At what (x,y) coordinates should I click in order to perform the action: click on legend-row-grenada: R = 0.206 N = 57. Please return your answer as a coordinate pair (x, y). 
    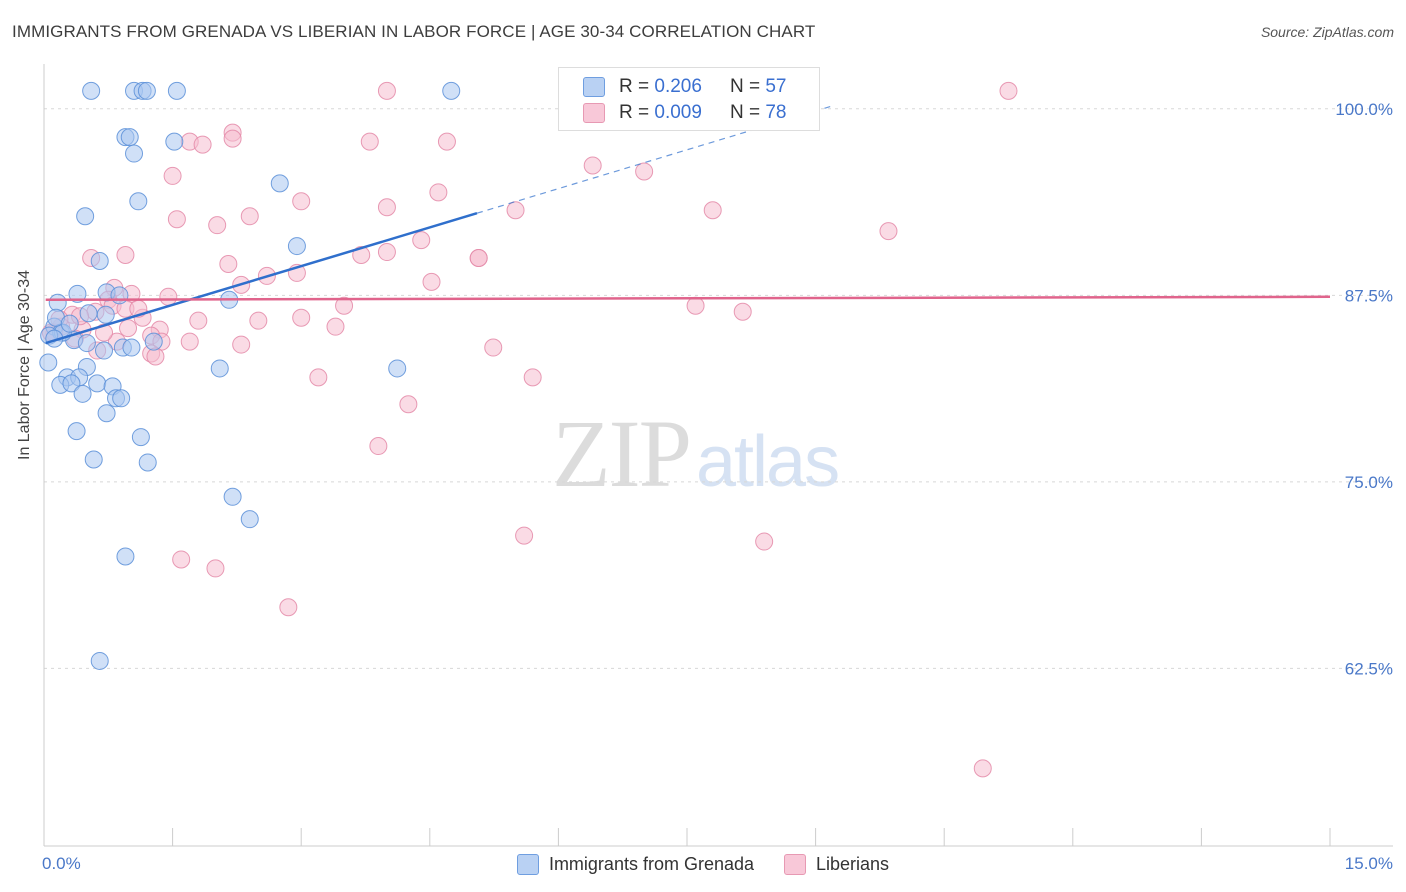
    Looking at the image, I should click on (684, 87).